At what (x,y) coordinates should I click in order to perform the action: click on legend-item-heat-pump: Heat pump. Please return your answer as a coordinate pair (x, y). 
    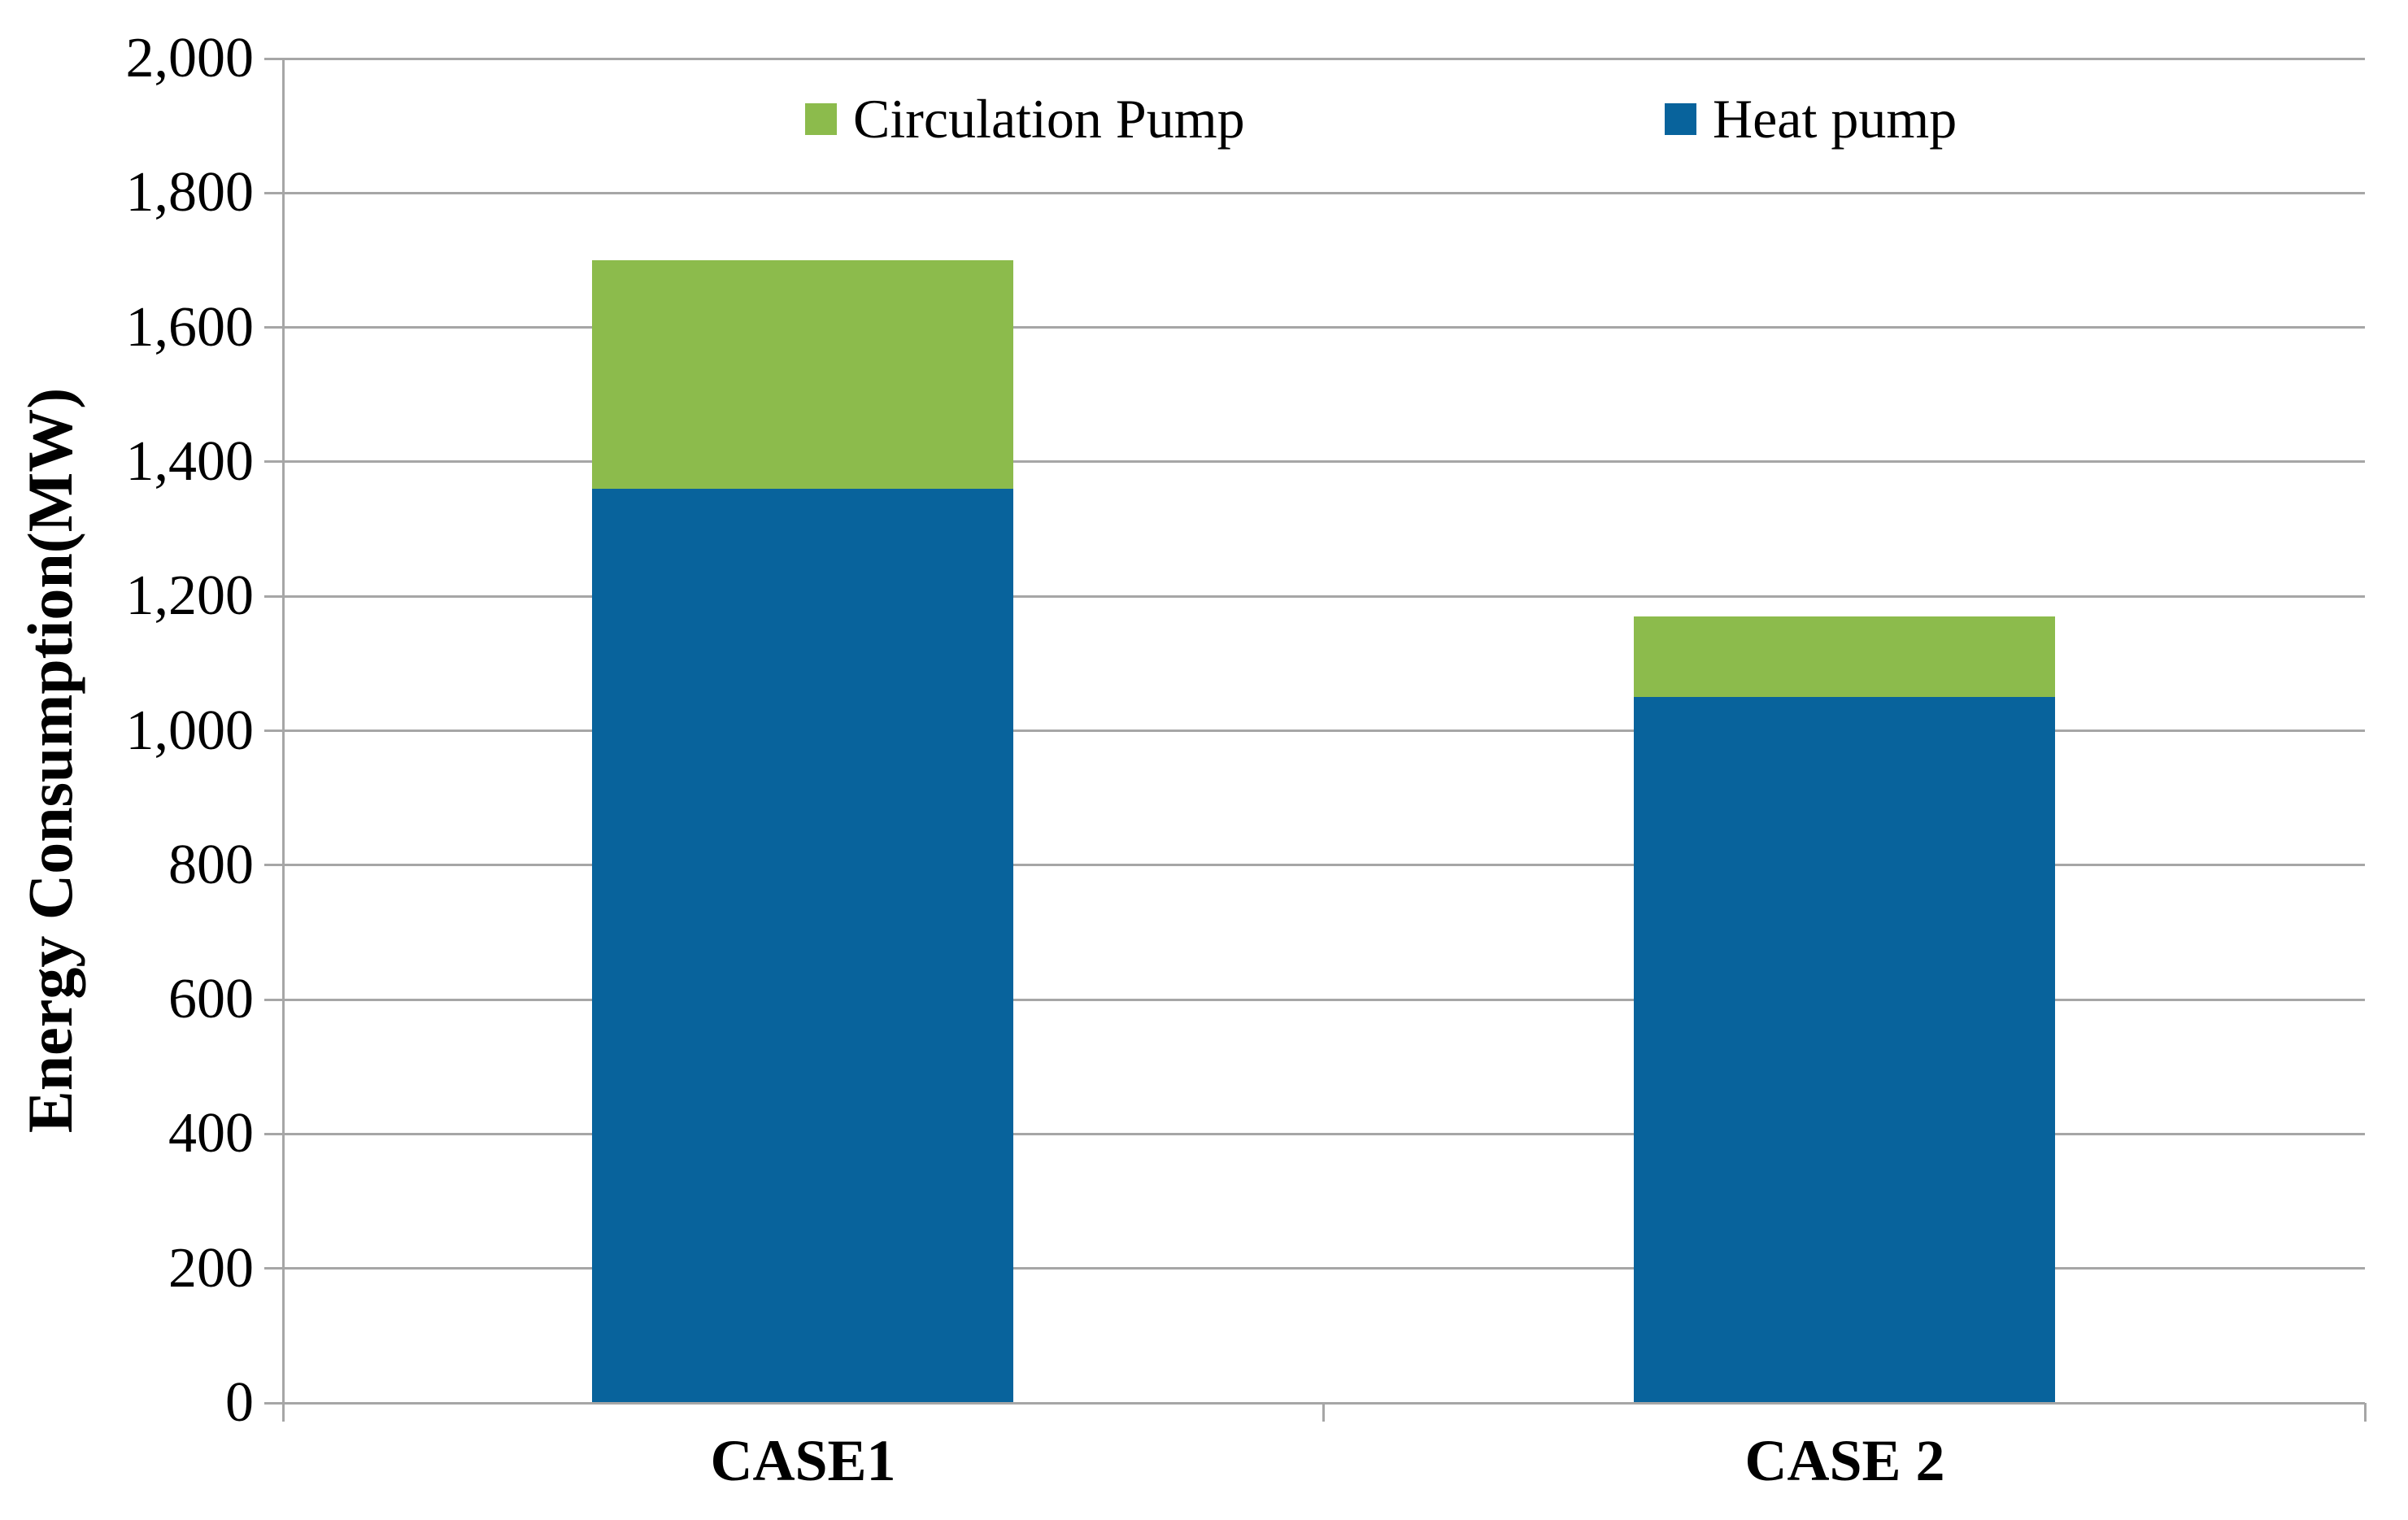
    Looking at the image, I should click on (1811, 118).